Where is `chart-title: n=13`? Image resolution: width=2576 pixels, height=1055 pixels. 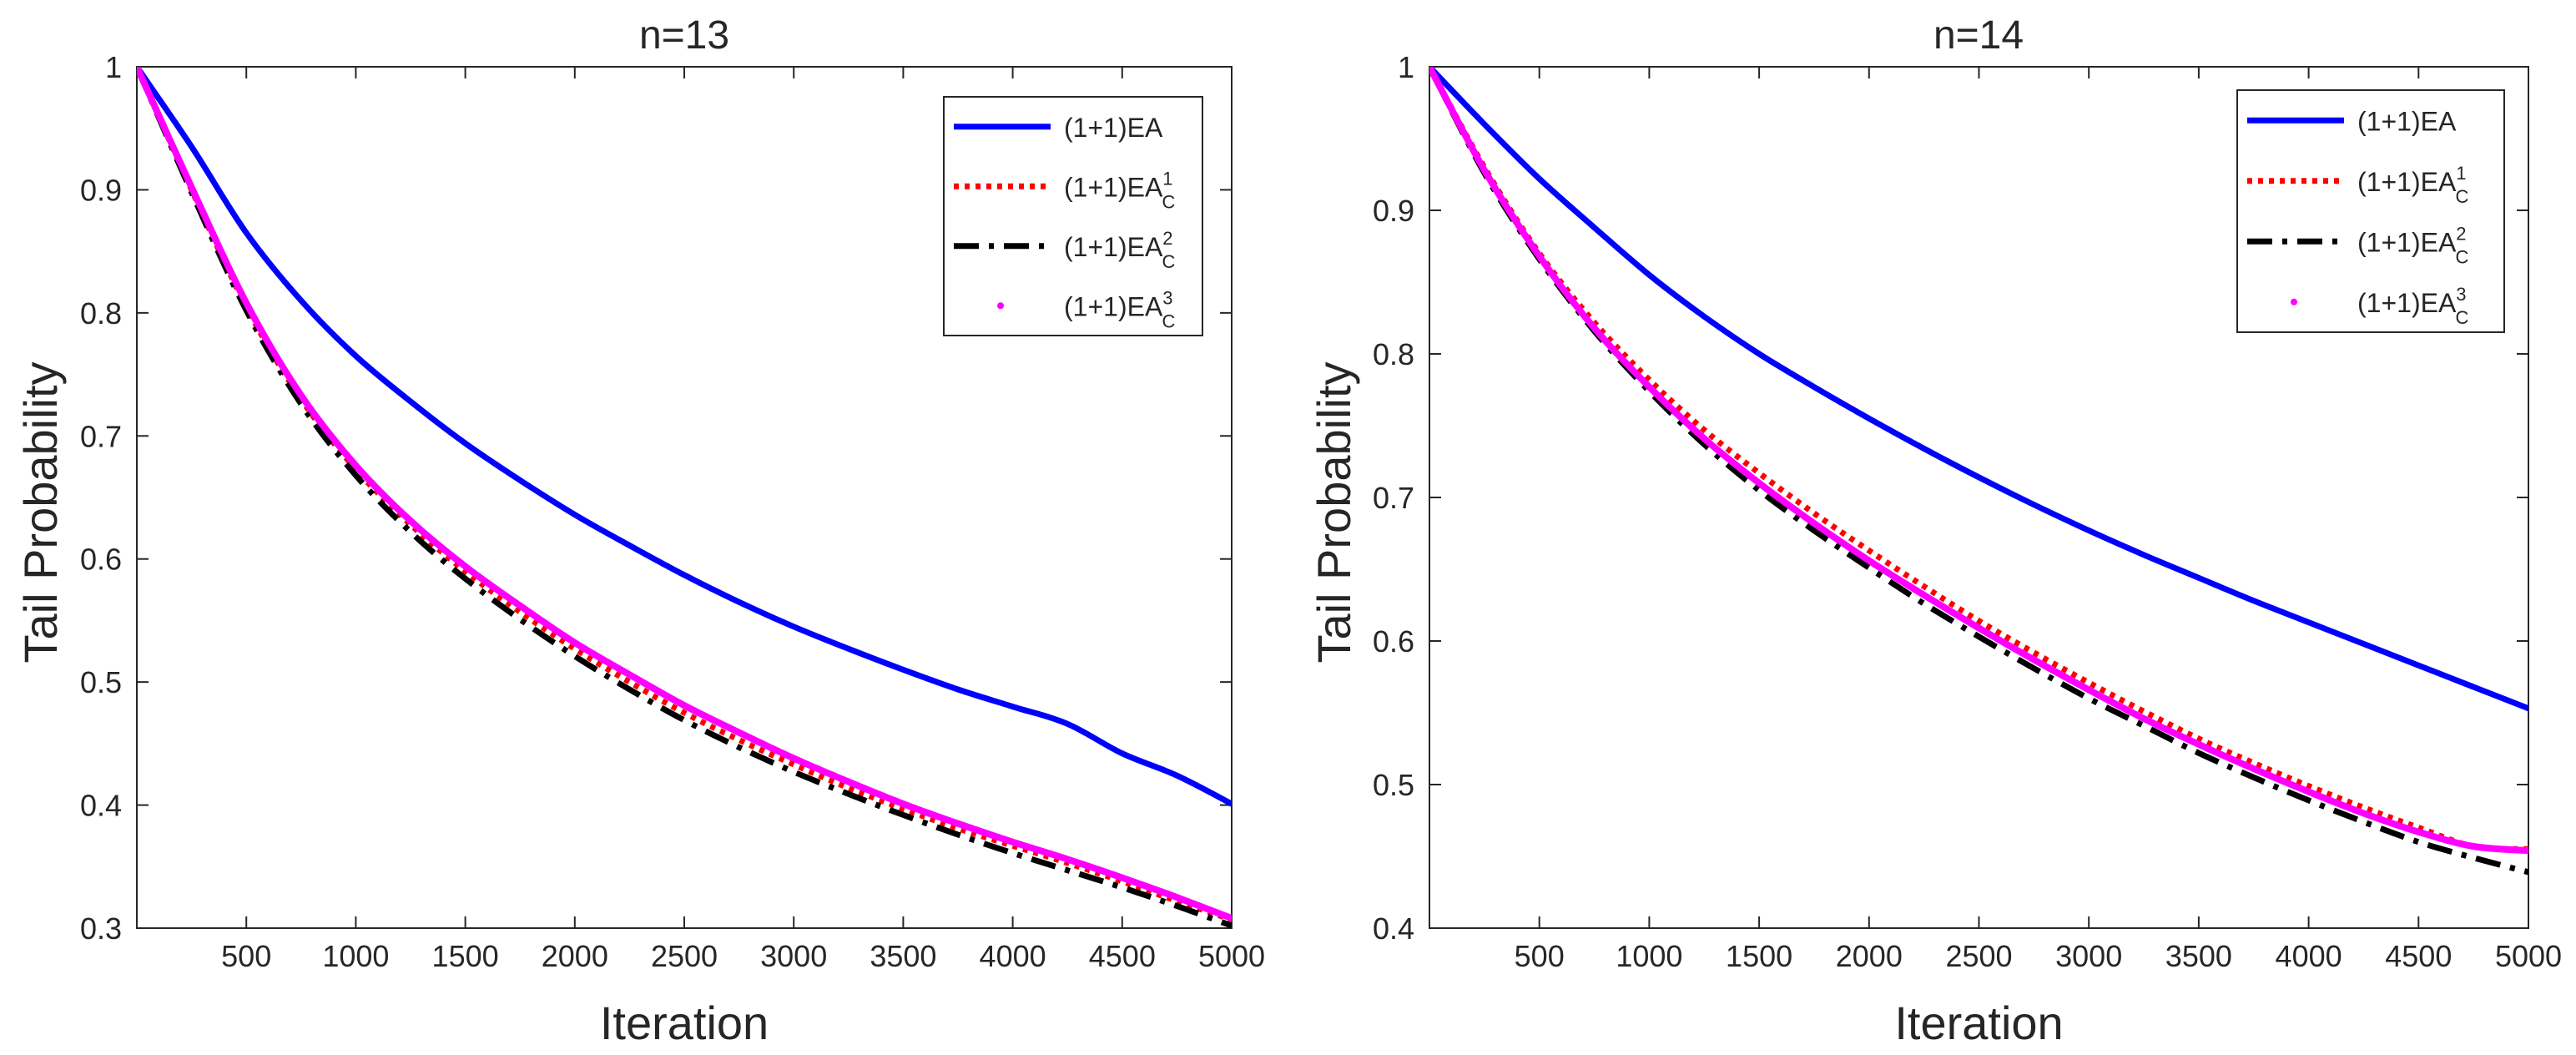 chart-title: n=13 is located at coordinates (684, 35).